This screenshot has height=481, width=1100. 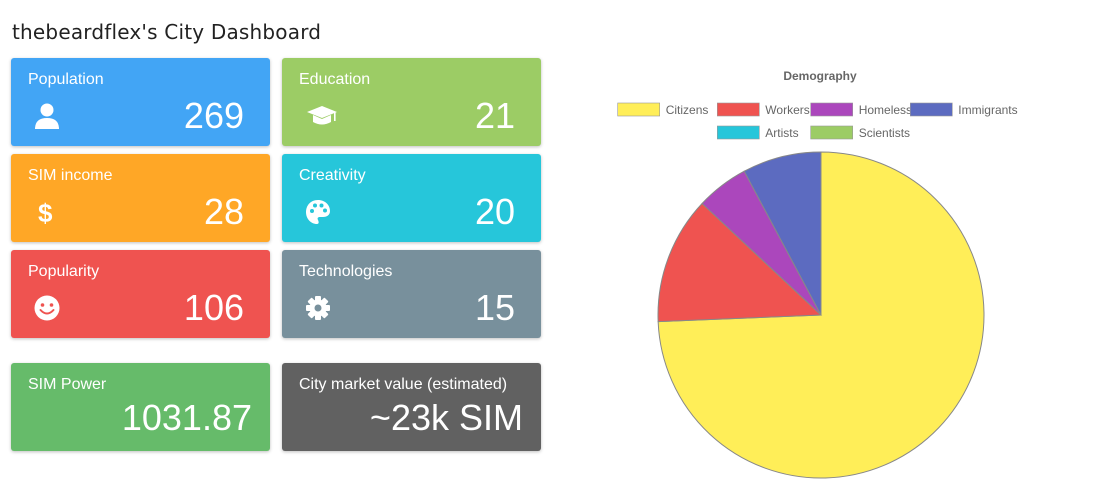 I want to click on dollar-icon: $, so click(x=45, y=212).